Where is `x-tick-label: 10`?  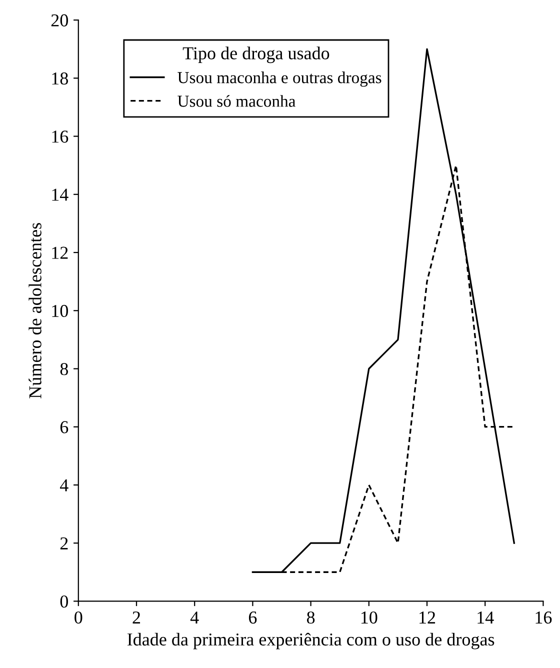 x-tick-label: 10 is located at coordinates (369, 617).